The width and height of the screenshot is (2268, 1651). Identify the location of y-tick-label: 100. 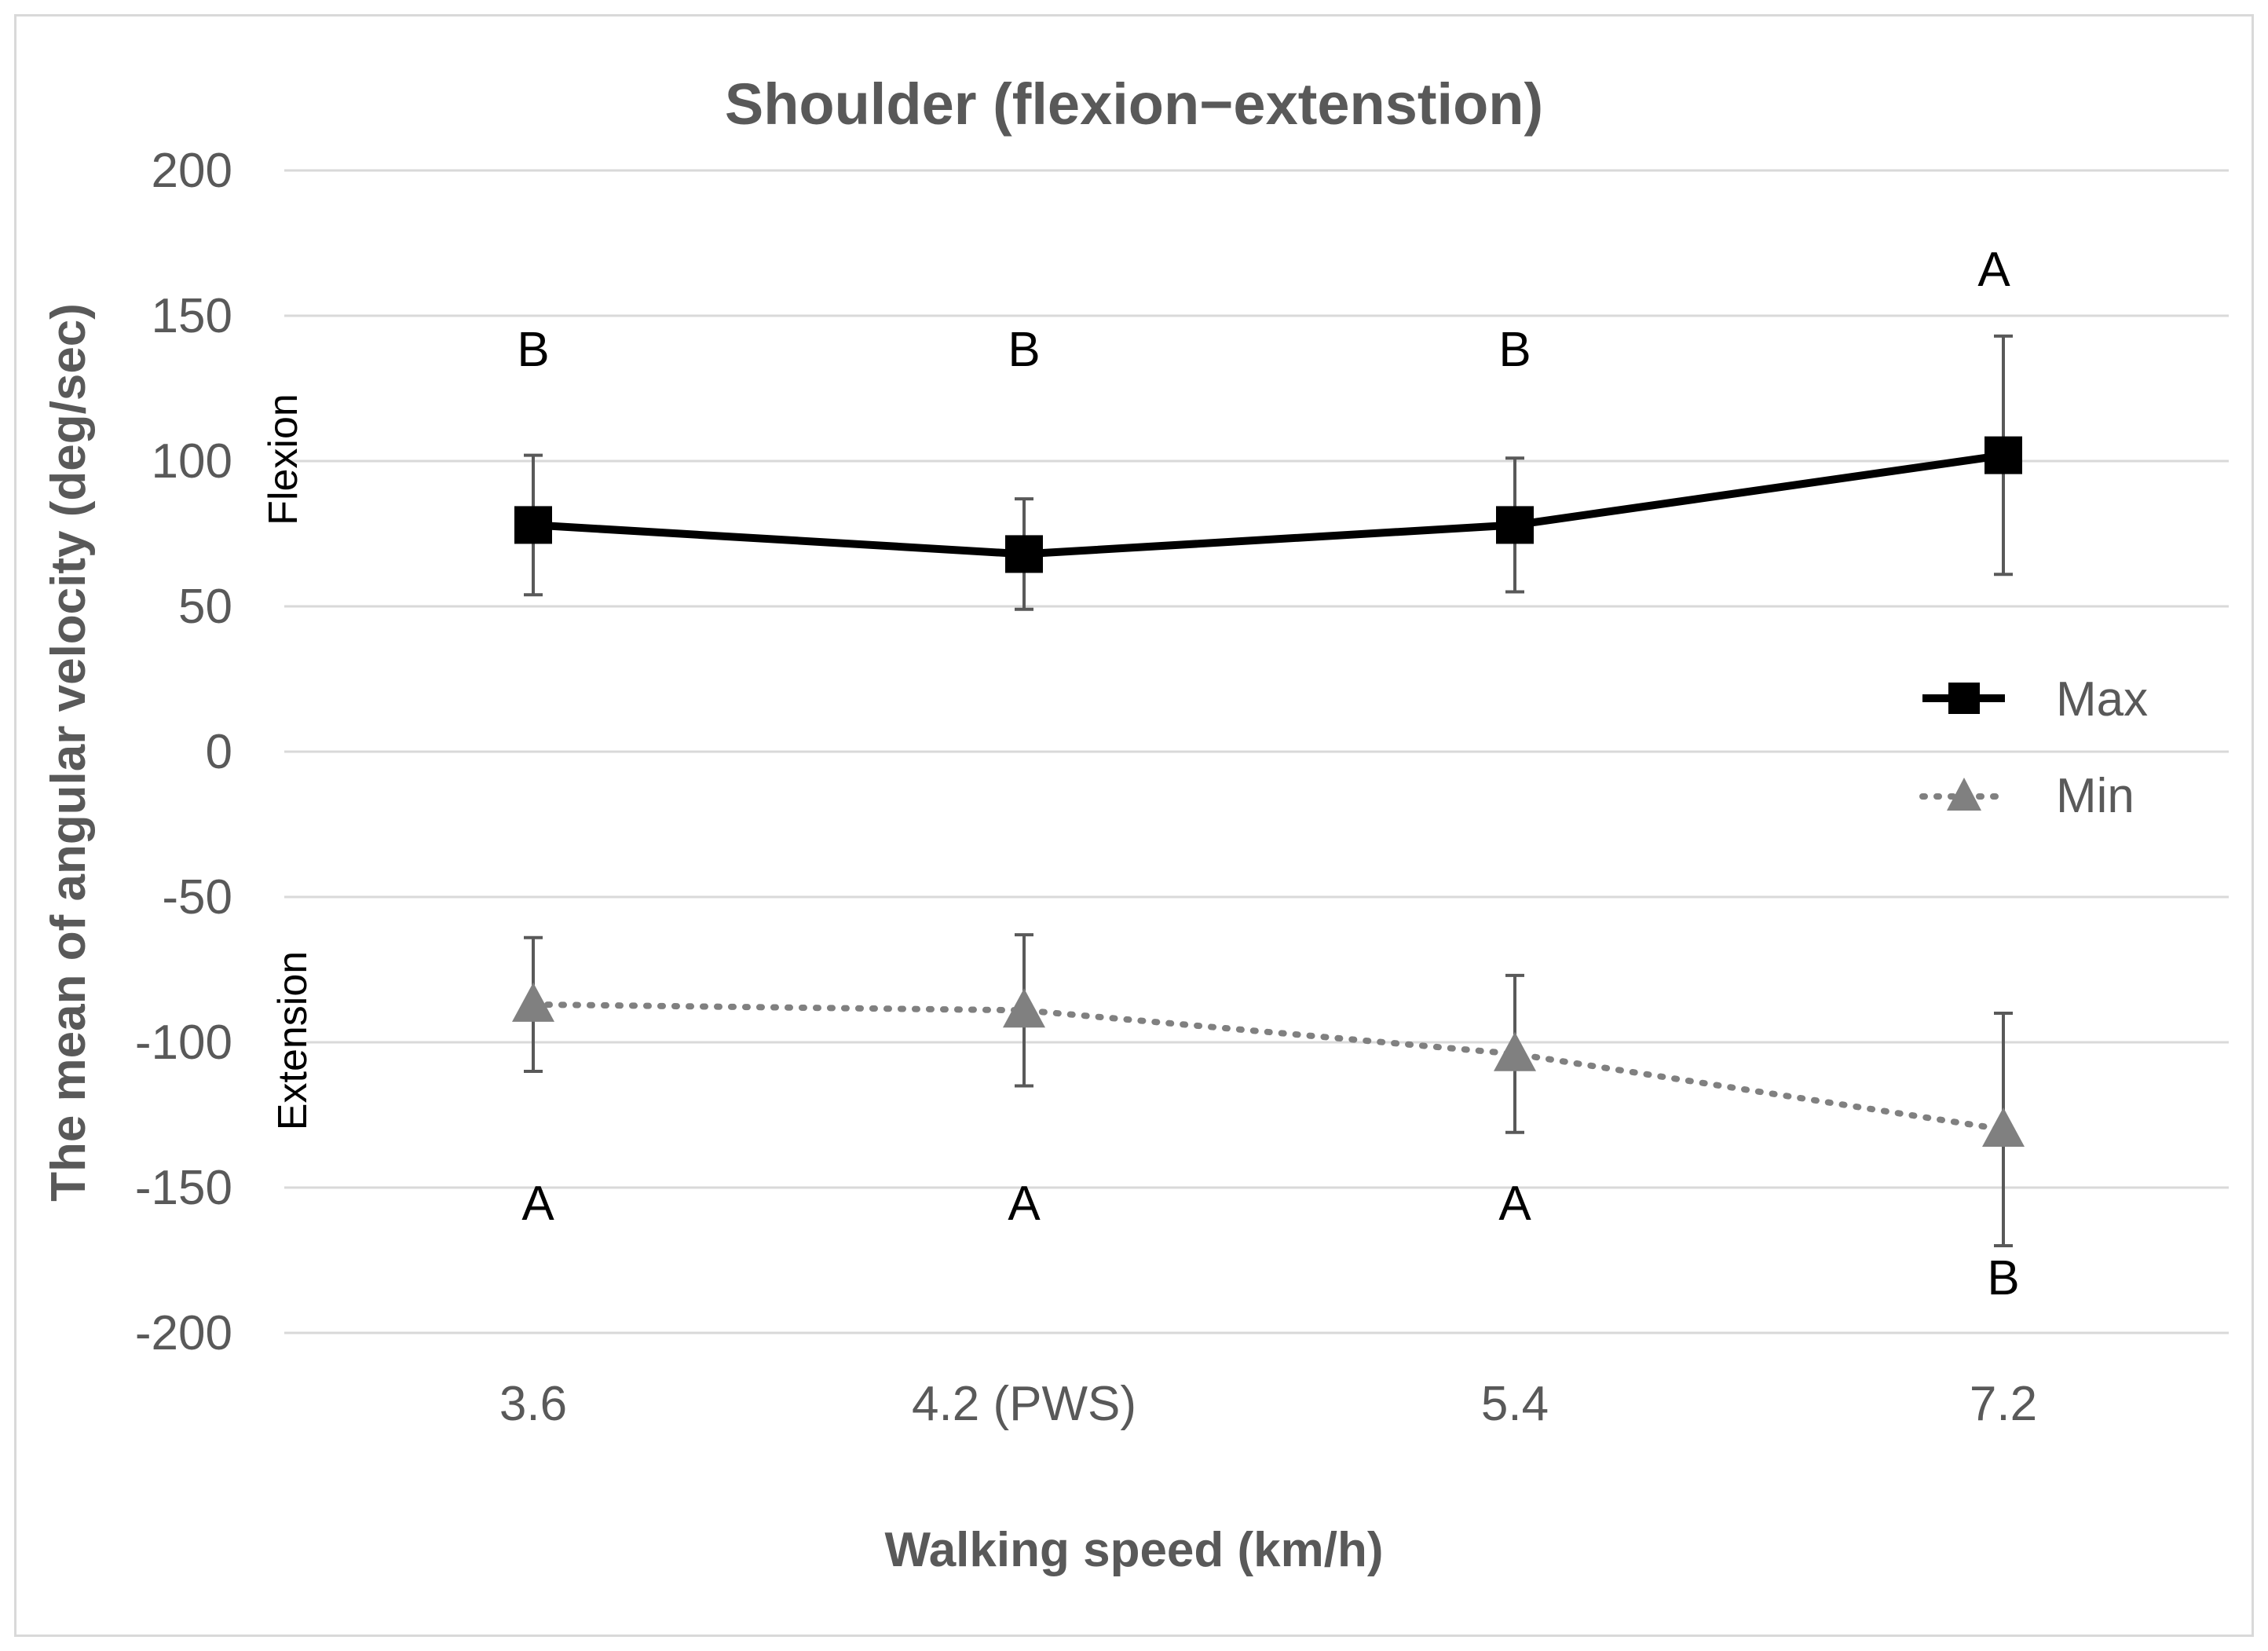
(192, 461).